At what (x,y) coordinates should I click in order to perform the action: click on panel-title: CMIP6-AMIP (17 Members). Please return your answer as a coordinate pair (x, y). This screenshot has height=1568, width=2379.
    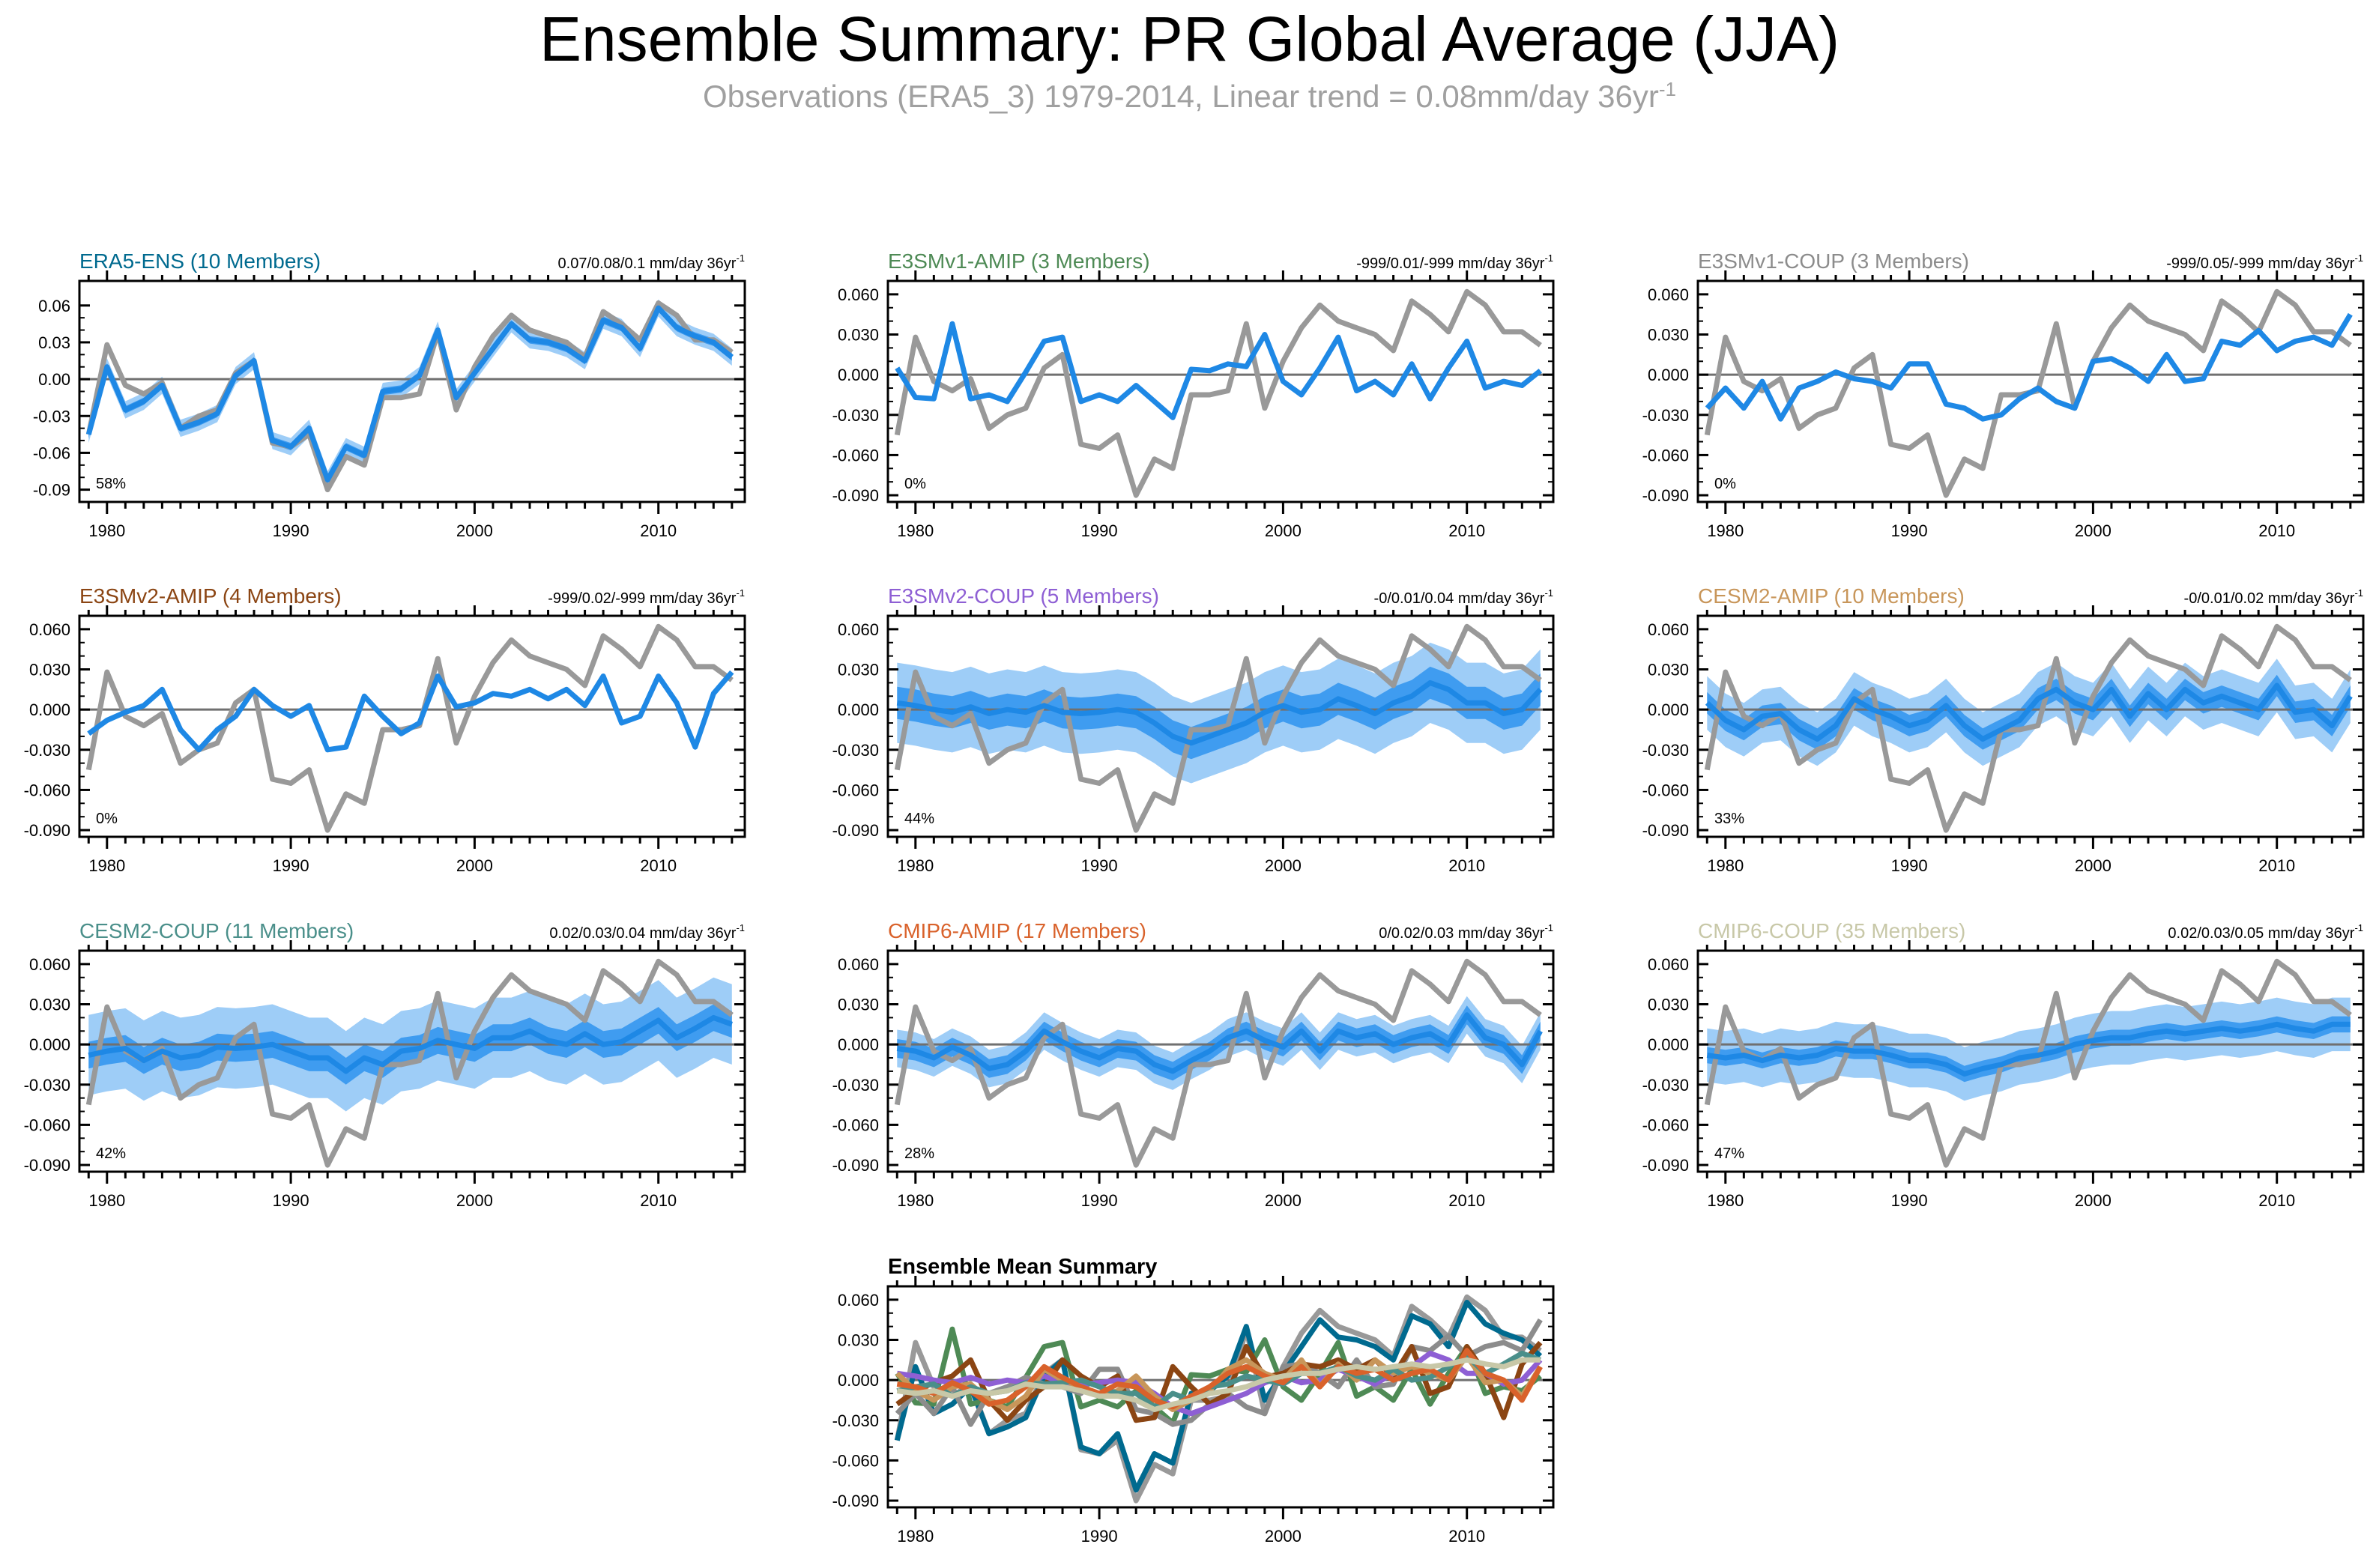
    Looking at the image, I should click on (1017, 930).